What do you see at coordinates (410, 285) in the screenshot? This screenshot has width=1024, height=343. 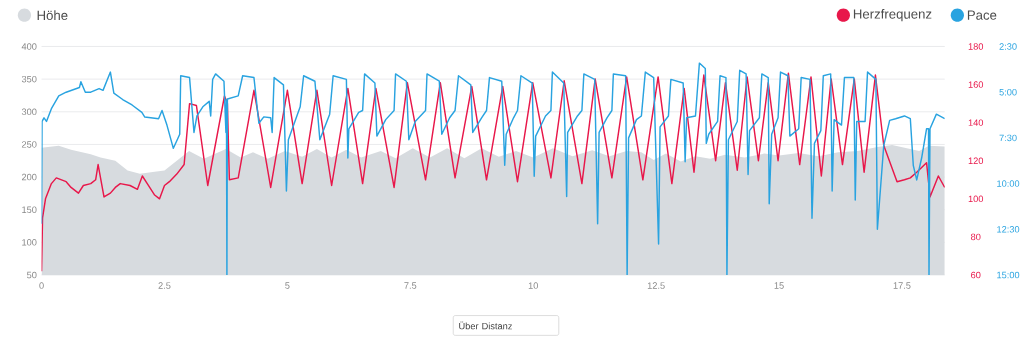 I see `x-tick-label: 7.5` at bounding box center [410, 285].